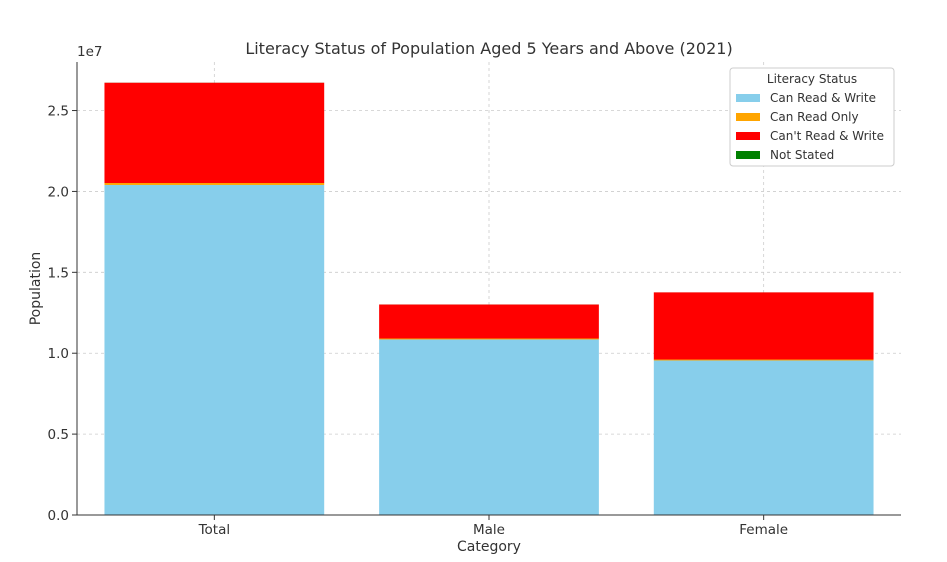  What do you see at coordinates (802, 155) in the screenshot?
I see `legend-label: Not Stated` at bounding box center [802, 155].